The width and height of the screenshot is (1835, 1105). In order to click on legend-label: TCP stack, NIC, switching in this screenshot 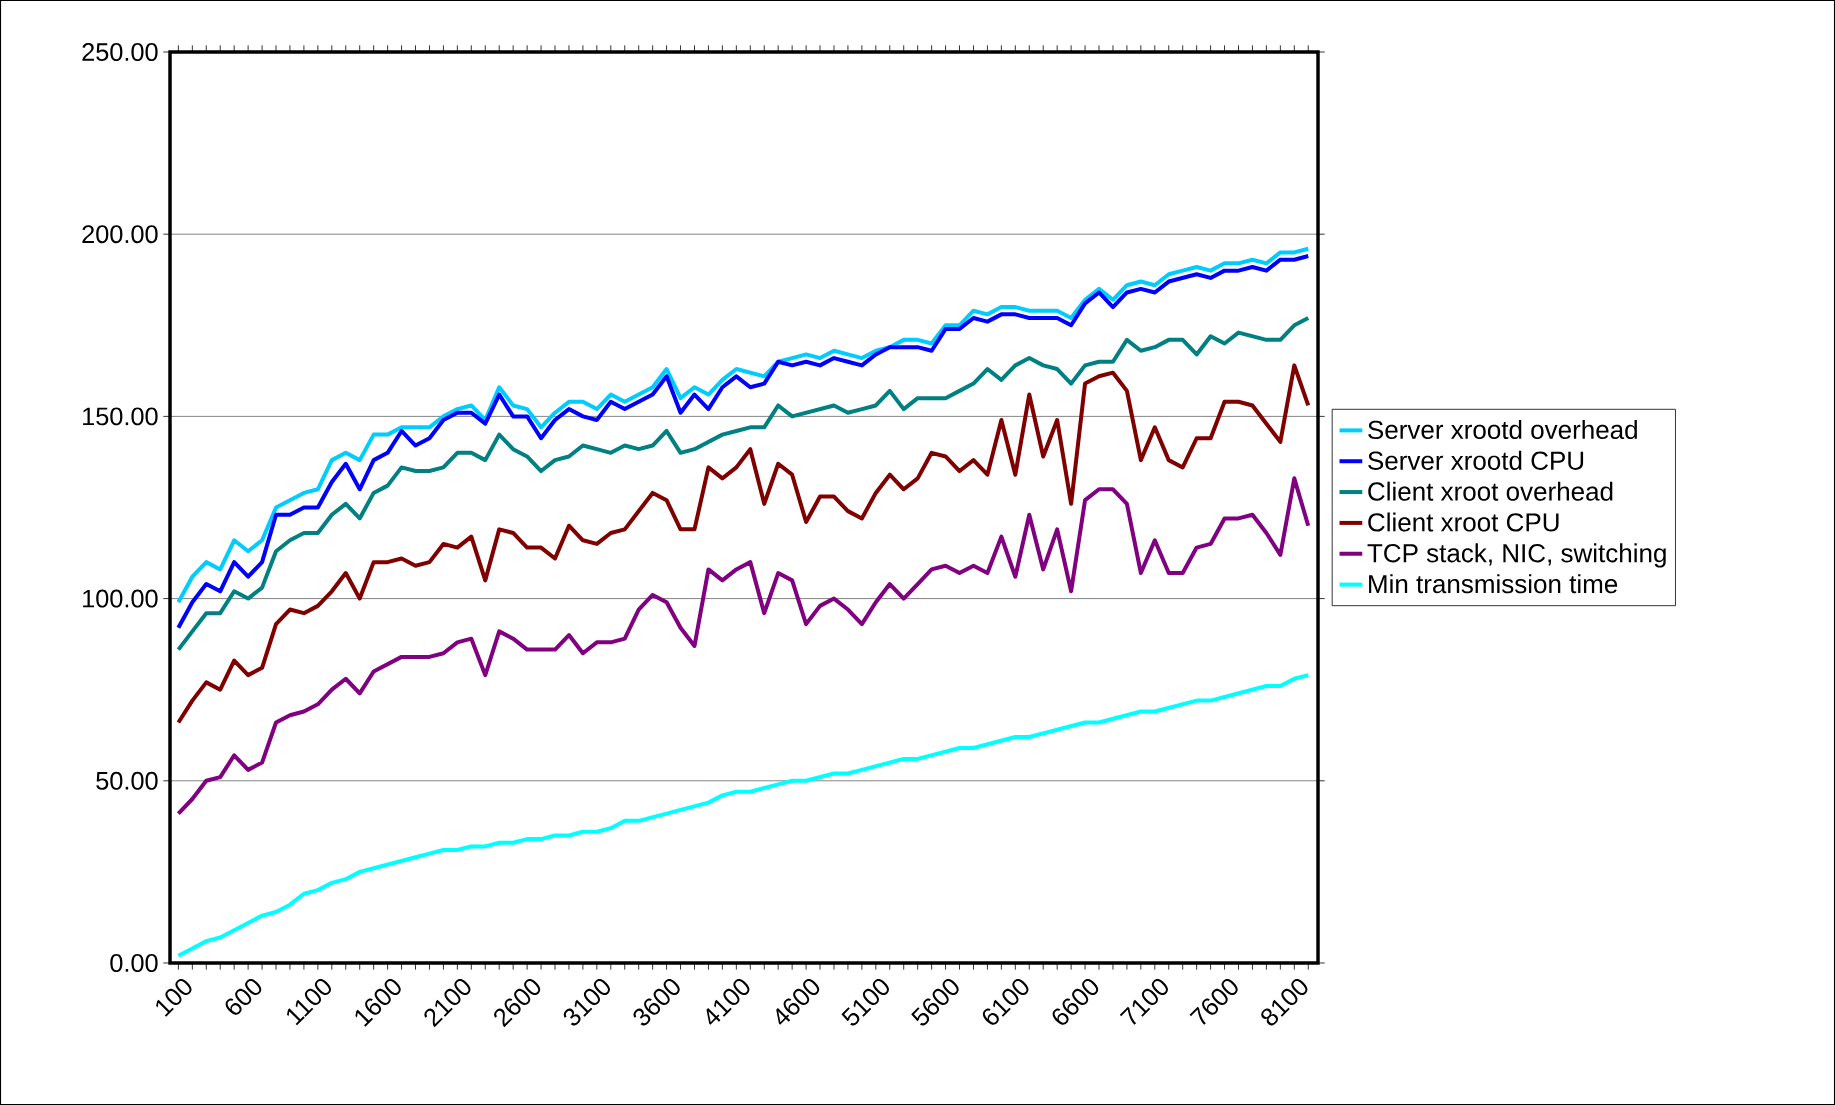, I will do `click(1516, 555)`.